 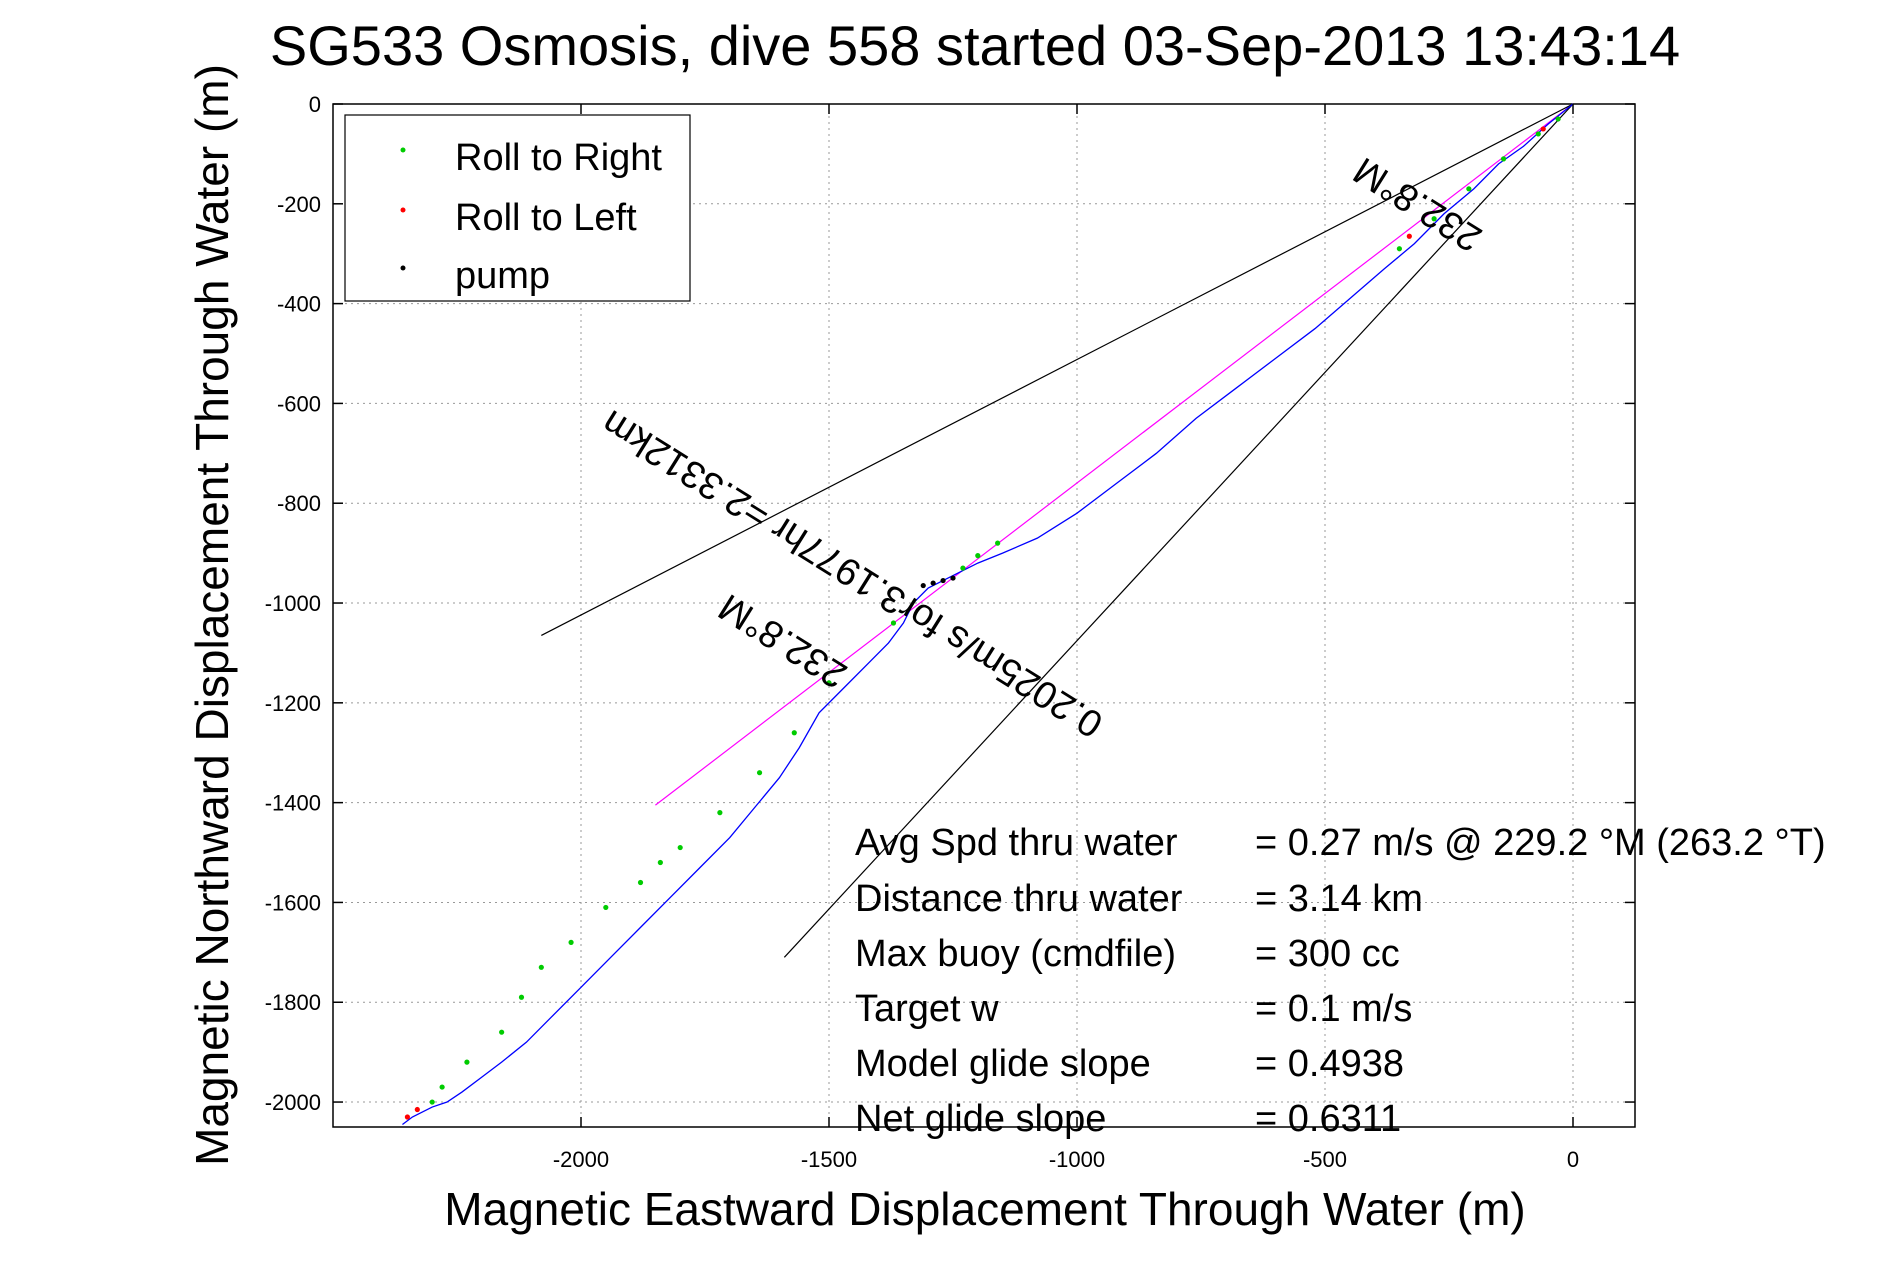 What do you see at coordinates (1328, 1119) in the screenshot?
I see `stat-value-net-glide: = 0.6311` at bounding box center [1328, 1119].